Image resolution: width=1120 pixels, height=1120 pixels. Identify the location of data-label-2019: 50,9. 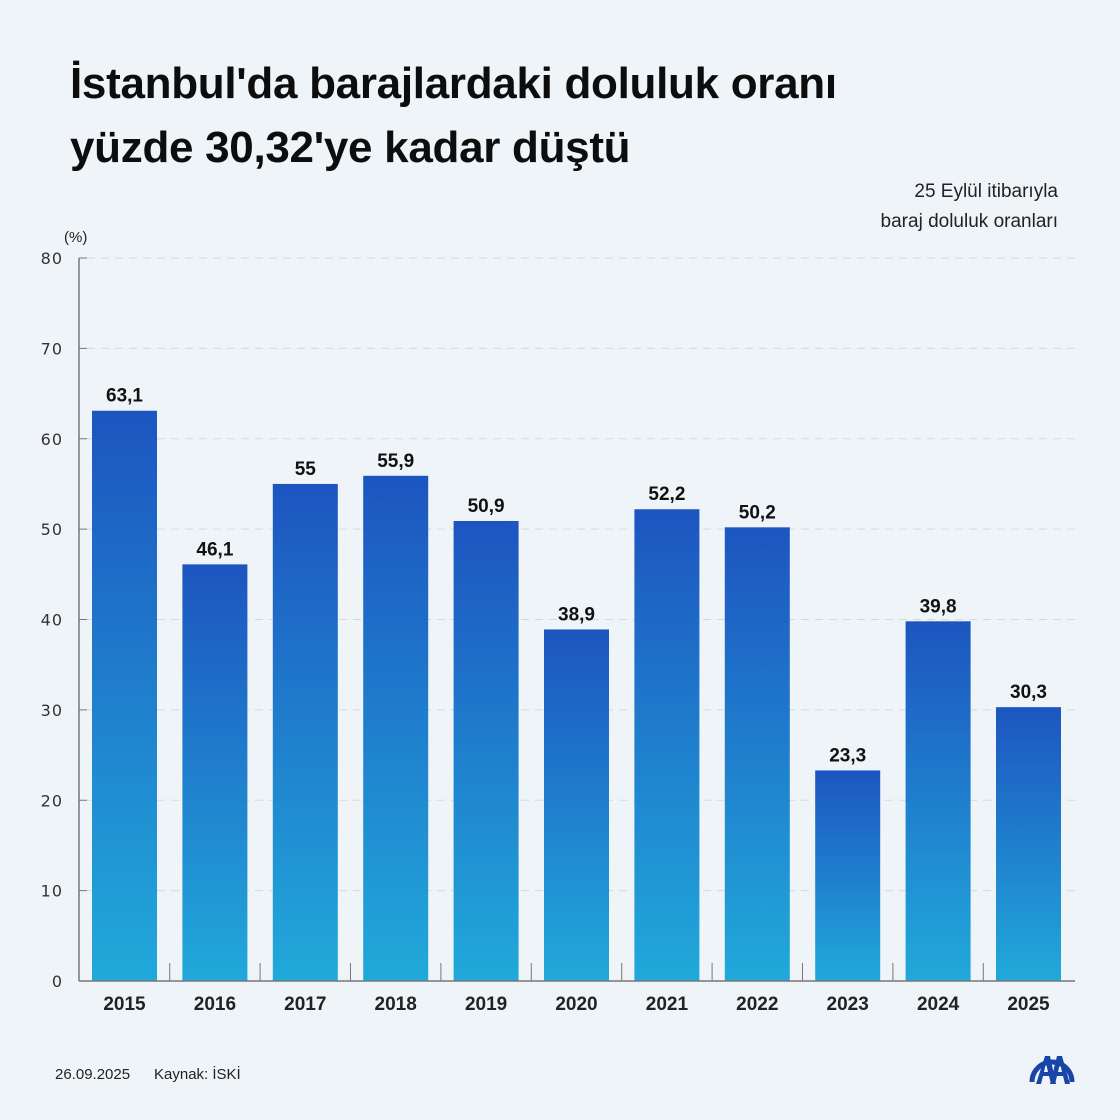
(486, 506).